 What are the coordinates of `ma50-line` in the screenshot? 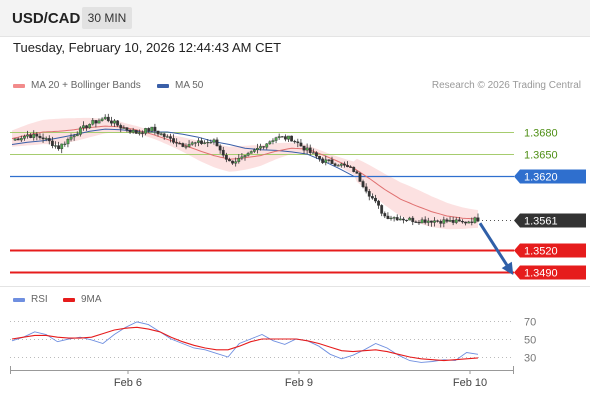 It's located at (182, 152).